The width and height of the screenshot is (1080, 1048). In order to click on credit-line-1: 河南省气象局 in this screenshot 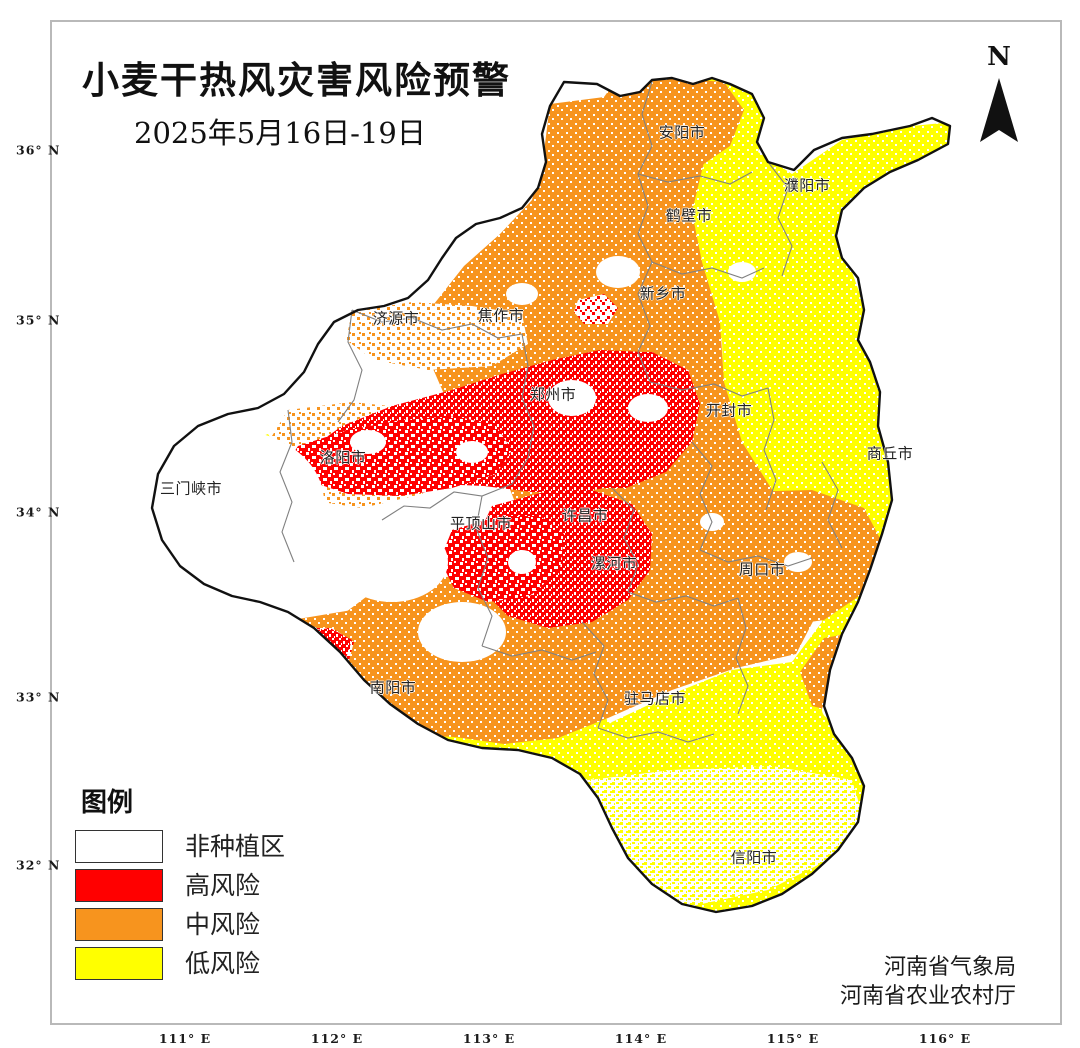, I will do `click(949, 967)`.